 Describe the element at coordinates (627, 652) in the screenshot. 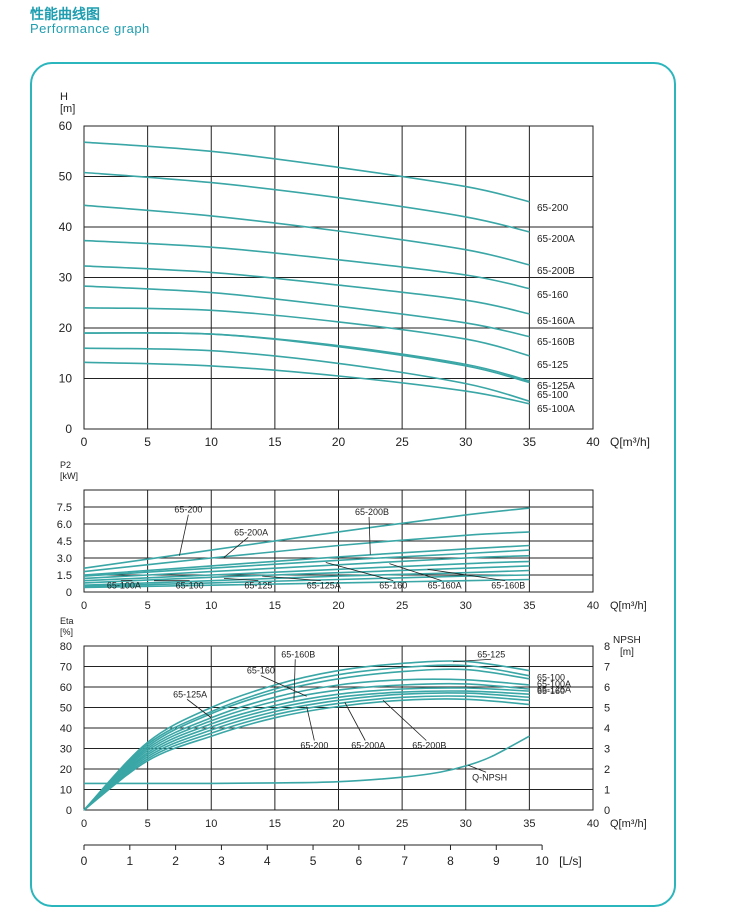

I see `y2-axis-unit: [m]` at that location.